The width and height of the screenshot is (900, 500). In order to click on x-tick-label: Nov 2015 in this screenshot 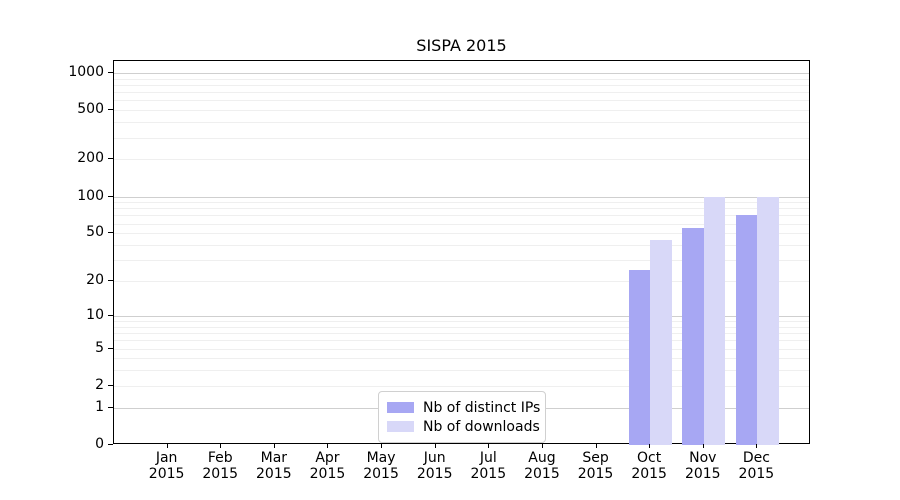, I will do `click(702, 466)`.